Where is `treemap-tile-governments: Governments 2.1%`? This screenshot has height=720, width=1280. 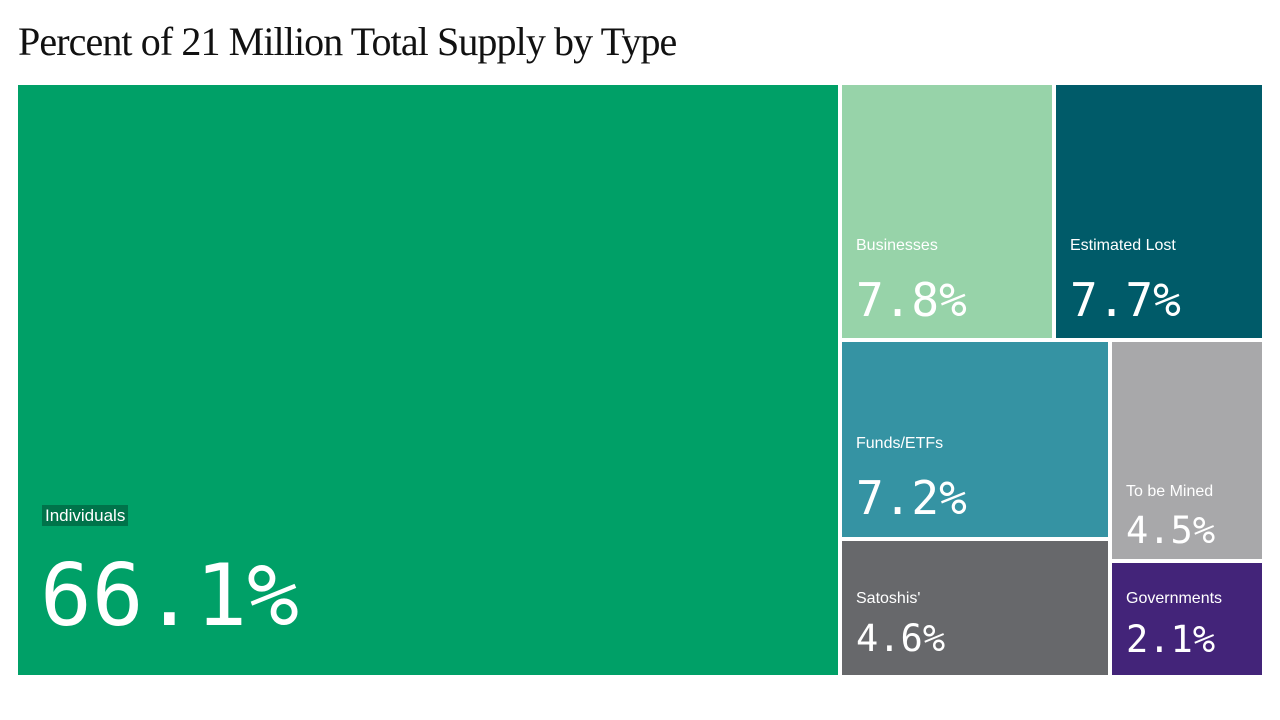
treemap-tile-governments: Governments 2.1% is located at coordinates (1187, 619).